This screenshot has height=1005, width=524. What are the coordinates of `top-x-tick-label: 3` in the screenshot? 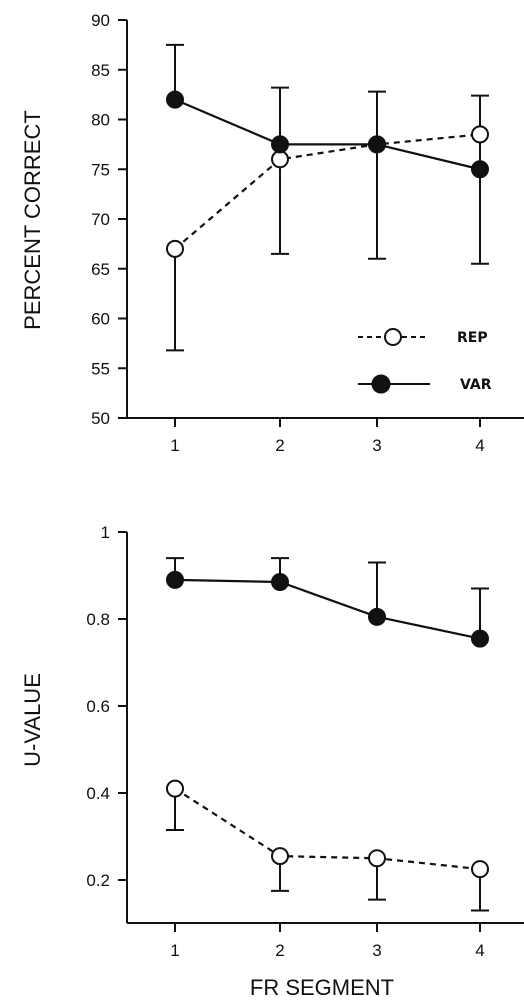 It's located at (376, 445).